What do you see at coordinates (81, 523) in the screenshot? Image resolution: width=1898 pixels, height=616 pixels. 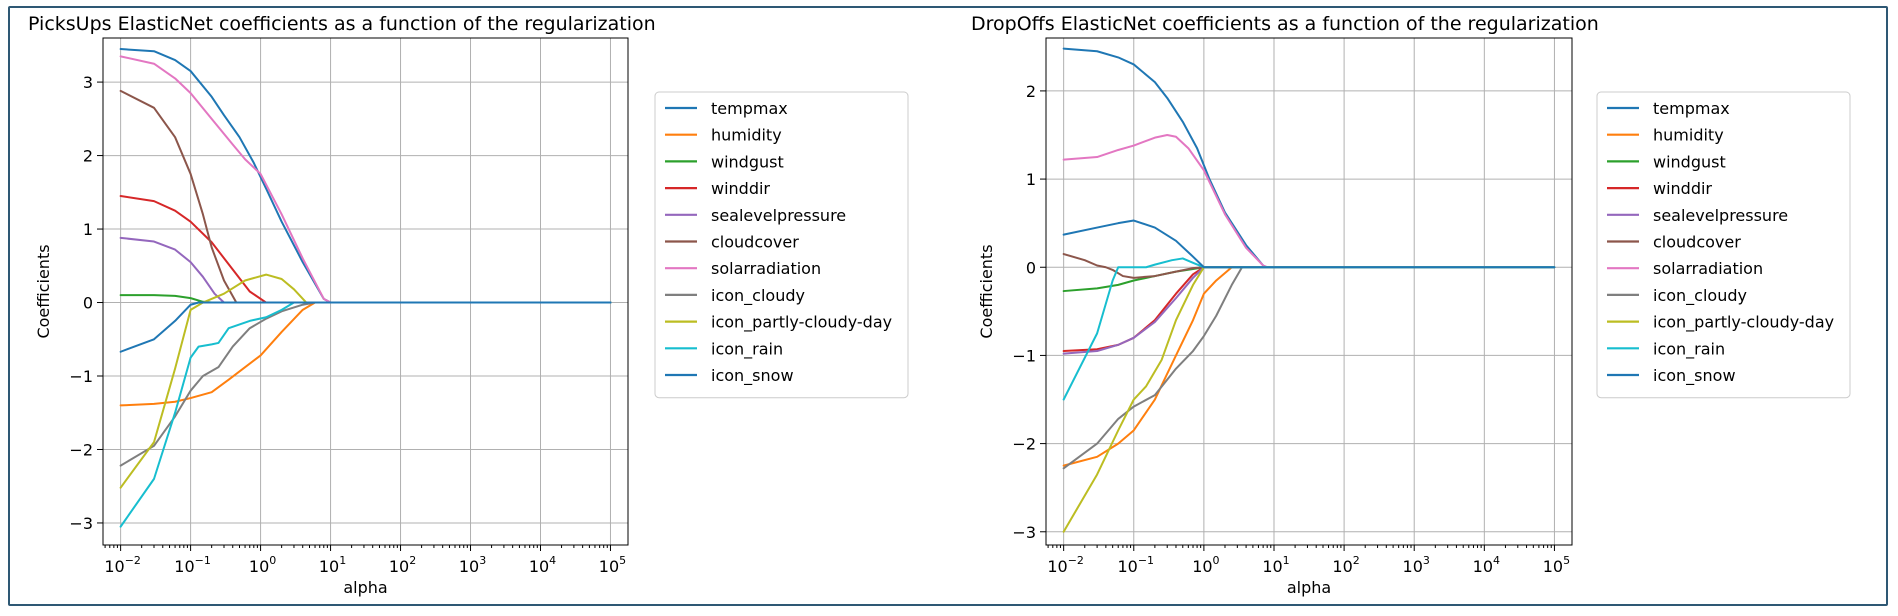 I see `y-tick-label: −3` at bounding box center [81, 523].